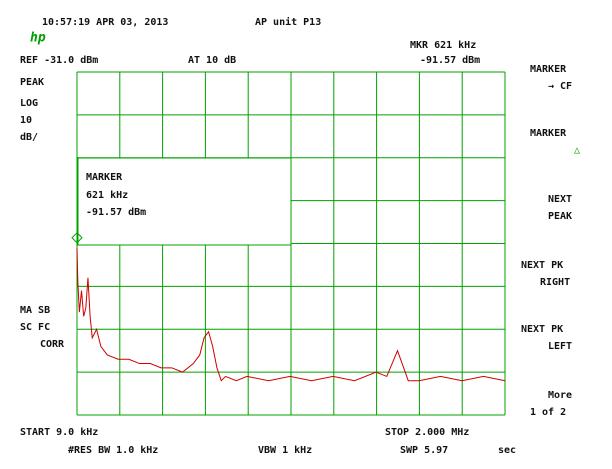 This screenshot has height=469, width=612. Describe the element at coordinates (116, 212) in the screenshot. I see `marker-box-text: -91.57 dBm` at that location.